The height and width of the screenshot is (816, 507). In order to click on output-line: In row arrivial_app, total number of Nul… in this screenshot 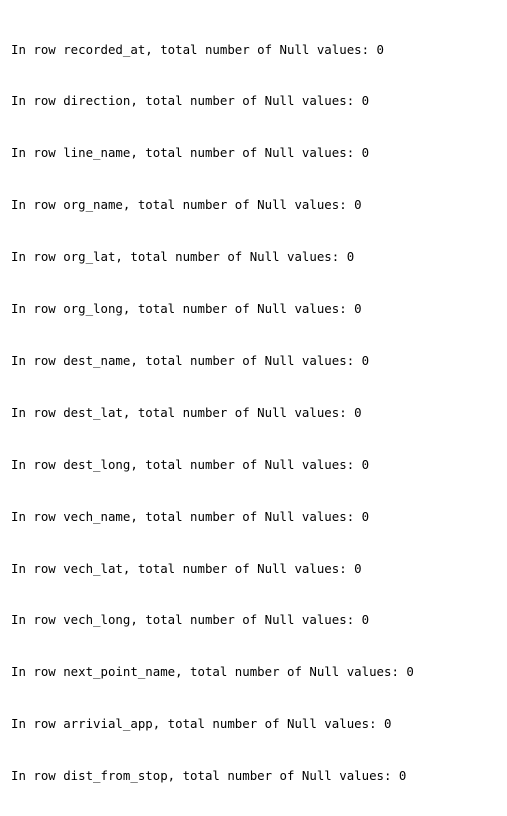, I will do `click(201, 724)`.